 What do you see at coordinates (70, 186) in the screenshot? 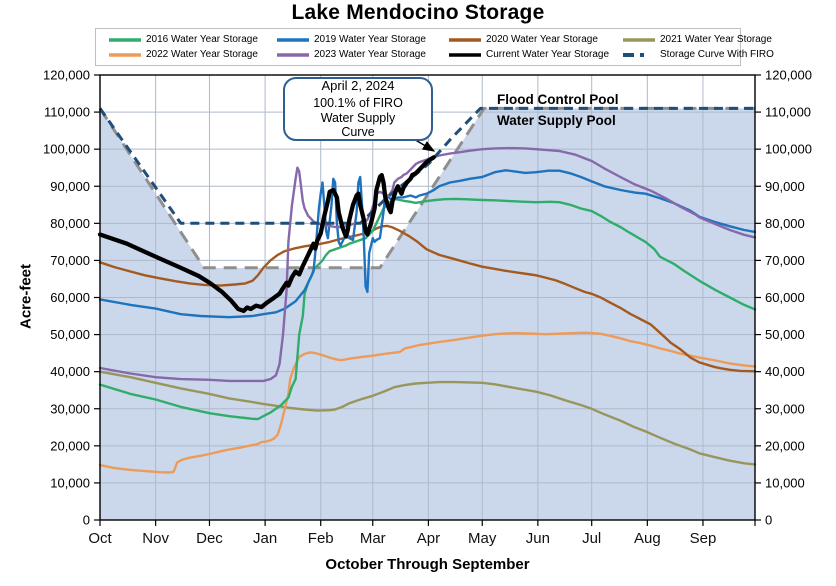
I see `y-tick-label-left: 90,000` at bounding box center [70, 186].